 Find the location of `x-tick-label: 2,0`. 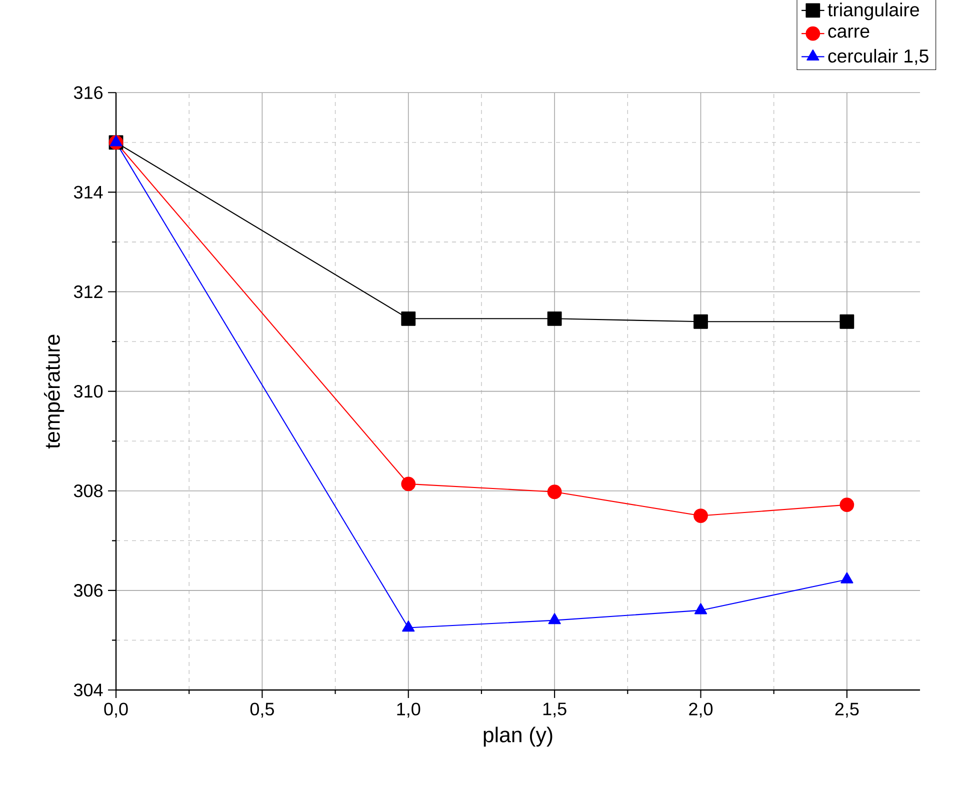

x-tick-label: 2,0 is located at coordinates (701, 710).